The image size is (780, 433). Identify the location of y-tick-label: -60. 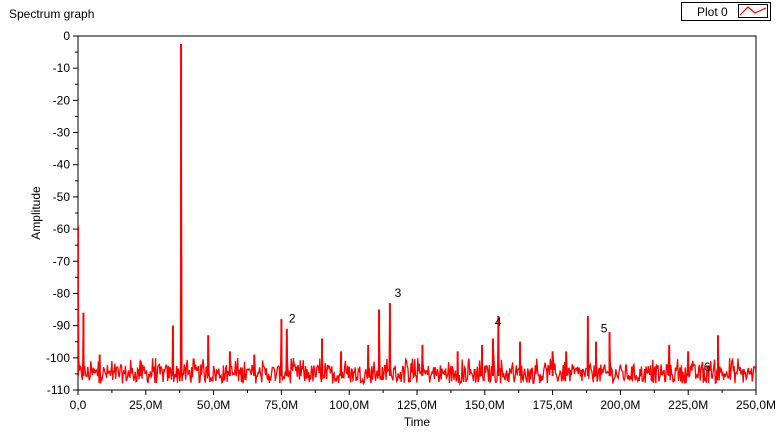
(62, 229).